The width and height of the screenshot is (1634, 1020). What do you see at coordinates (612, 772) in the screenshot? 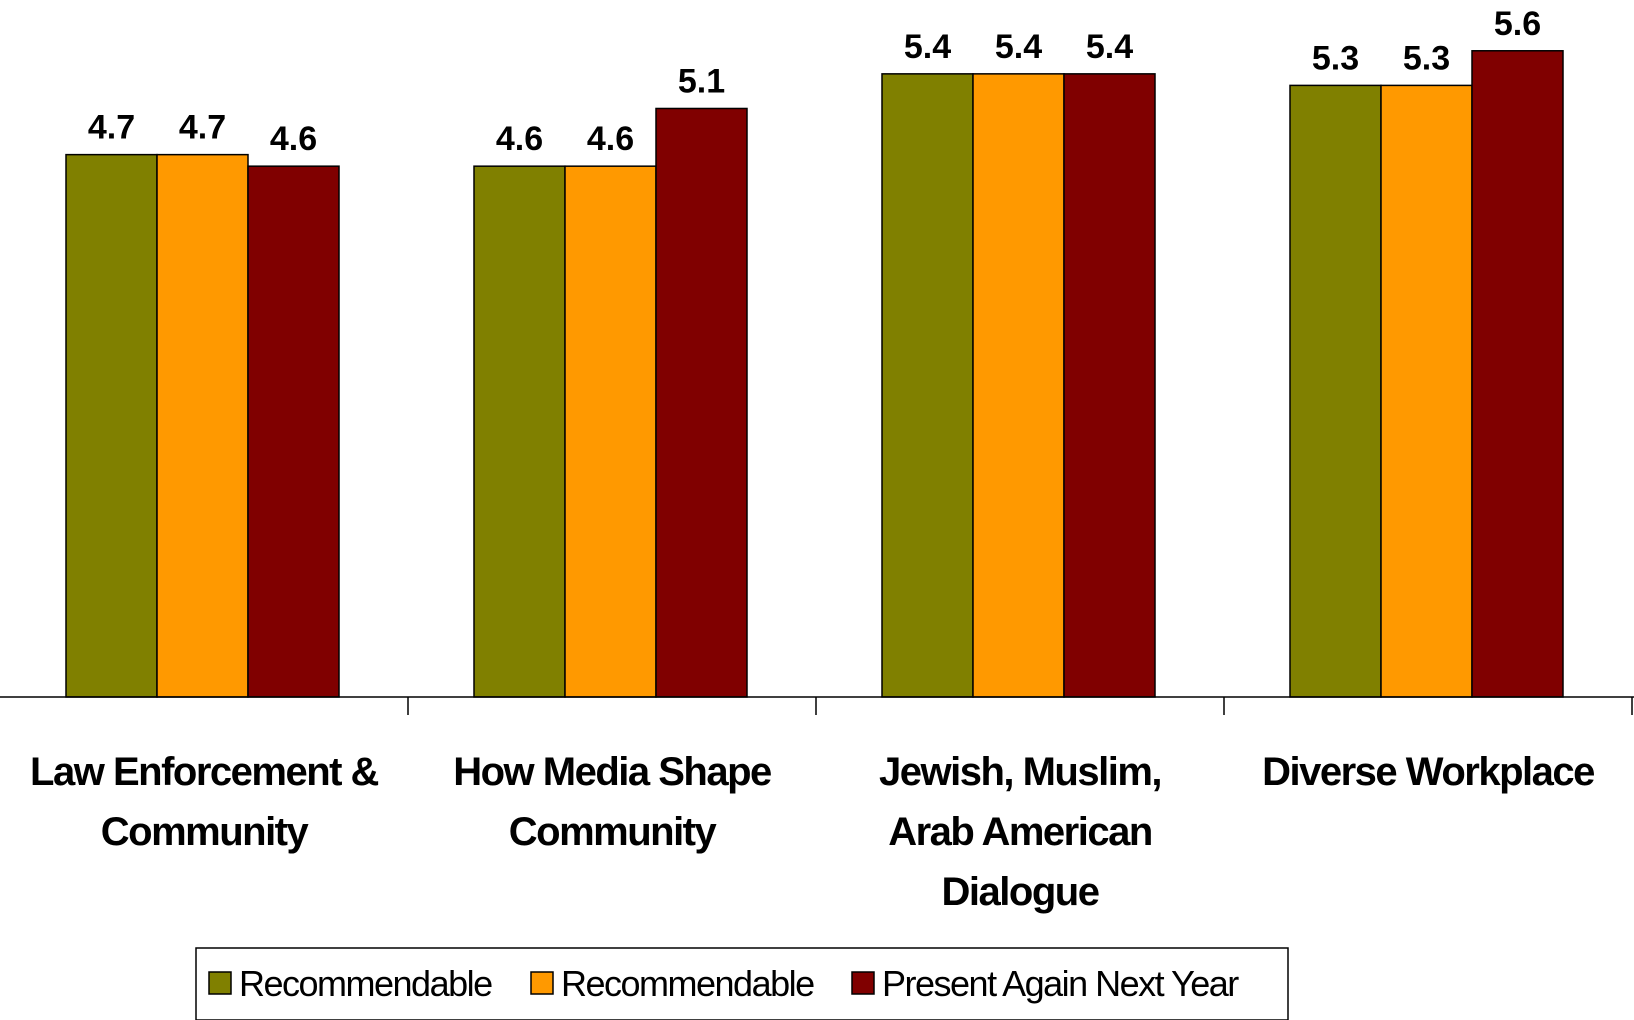
I see `category-label: How Media Shape` at bounding box center [612, 772].